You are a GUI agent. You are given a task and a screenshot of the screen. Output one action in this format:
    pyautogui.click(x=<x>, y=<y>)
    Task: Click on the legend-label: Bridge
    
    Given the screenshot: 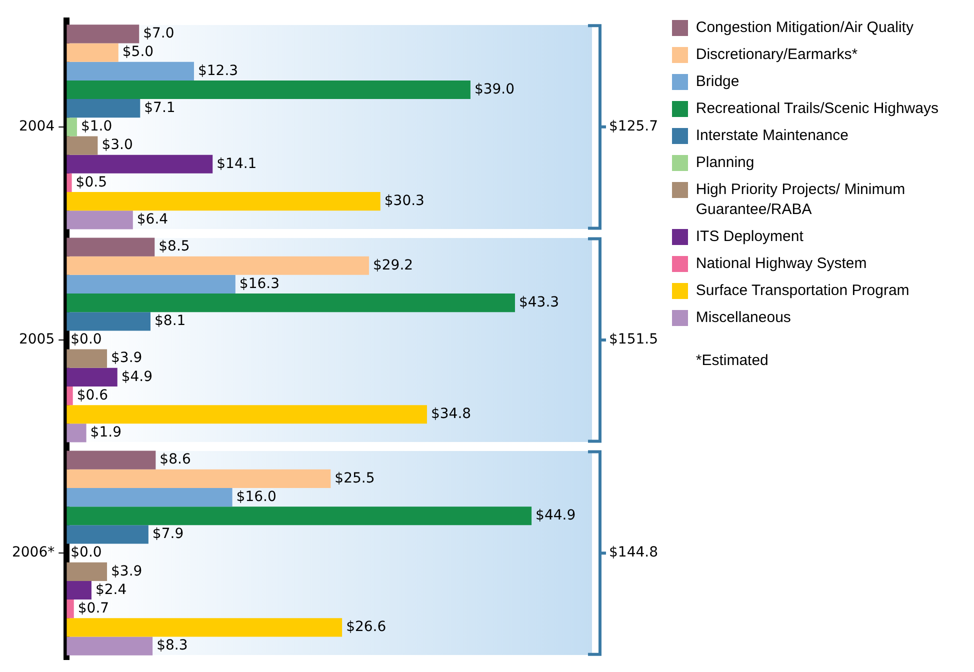 What is the action you would take?
    pyautogui.click(x=718, y=82)
    